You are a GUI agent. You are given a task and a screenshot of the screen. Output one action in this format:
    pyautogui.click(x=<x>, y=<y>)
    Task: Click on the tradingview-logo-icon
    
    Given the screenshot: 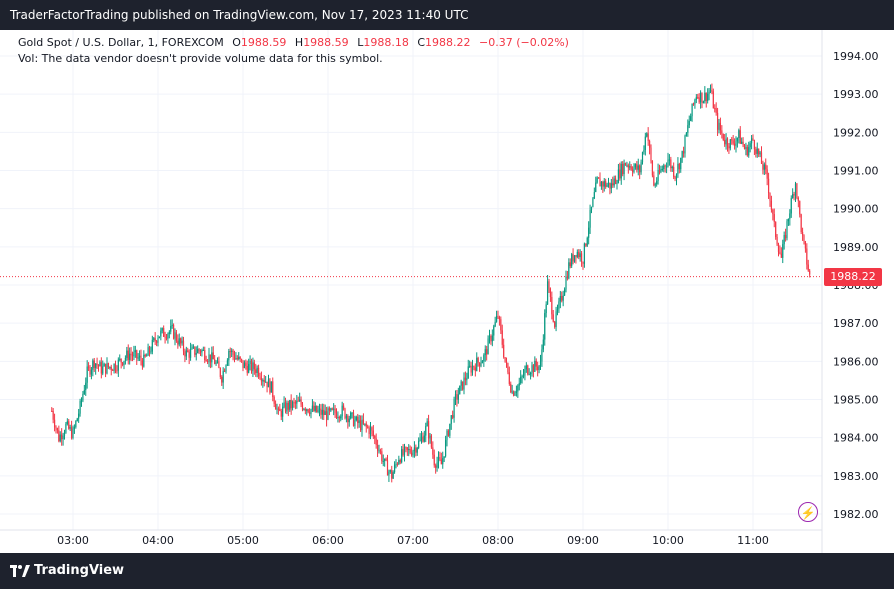 What is the action you would take?
    pyautogui.click(x=20, y=571)
    